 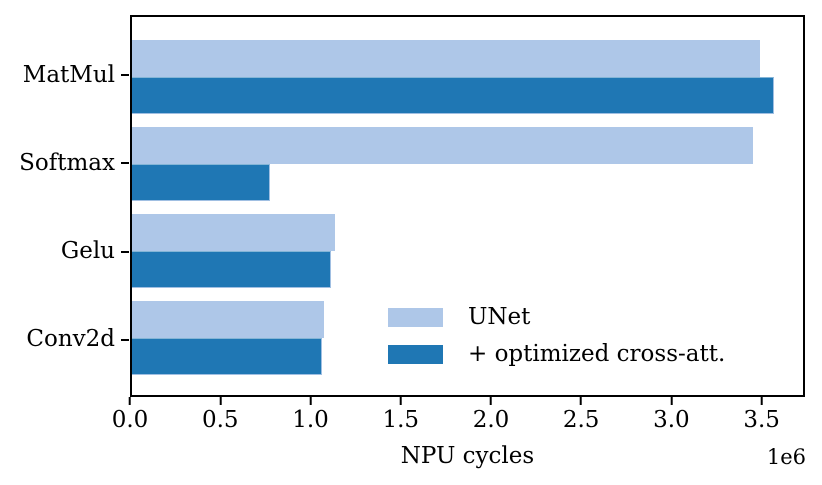 I want to click on x-tick: 0.0, so click(x=130, y=415).